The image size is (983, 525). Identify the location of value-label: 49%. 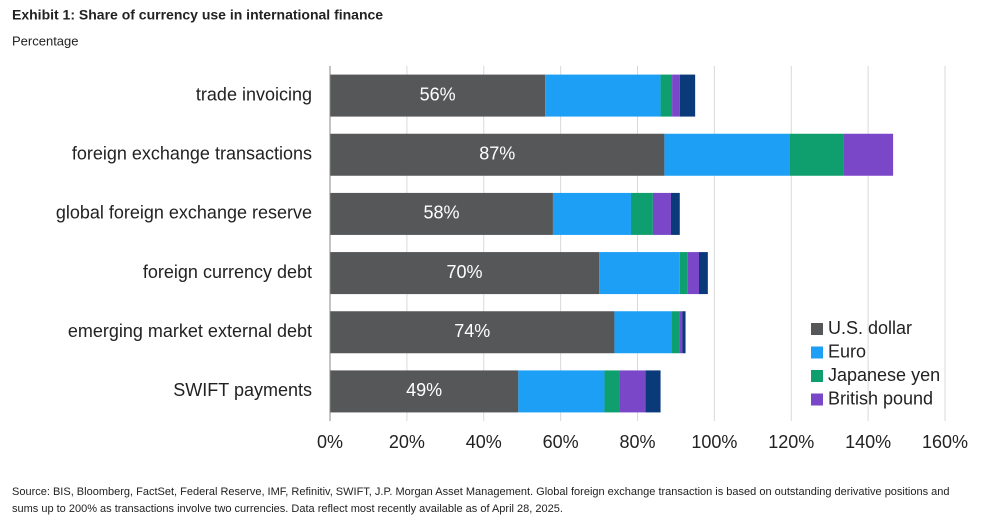
(424, 390).